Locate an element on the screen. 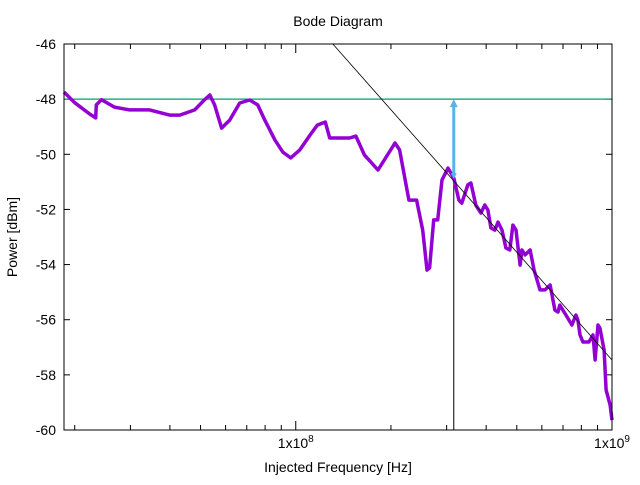 This screenshot has width=640, height=485. x-tick-label: 1x10⁸ is located at coordinates (296, 442).